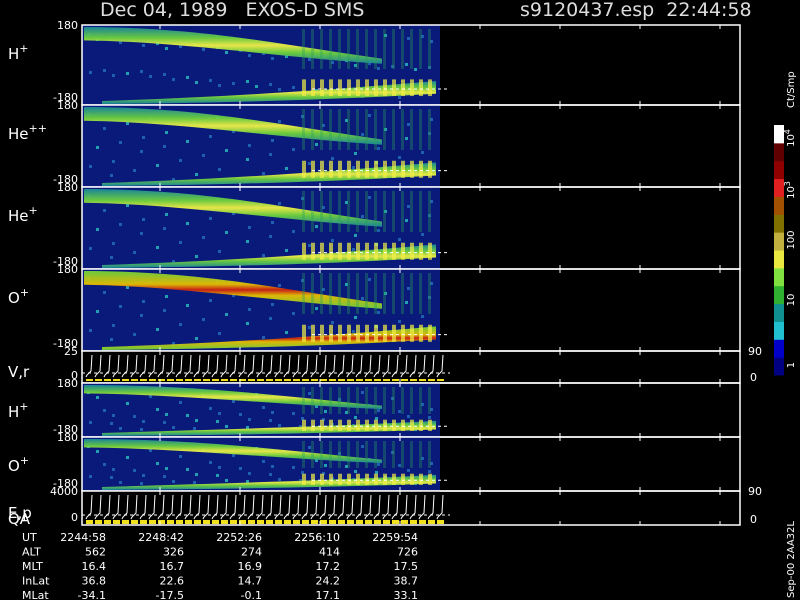 This screenshot has width=800, height=600. Describe the element at coordinates (787, 183) in the screenshot. I see `colorbar-label-sup: 3` at that location.